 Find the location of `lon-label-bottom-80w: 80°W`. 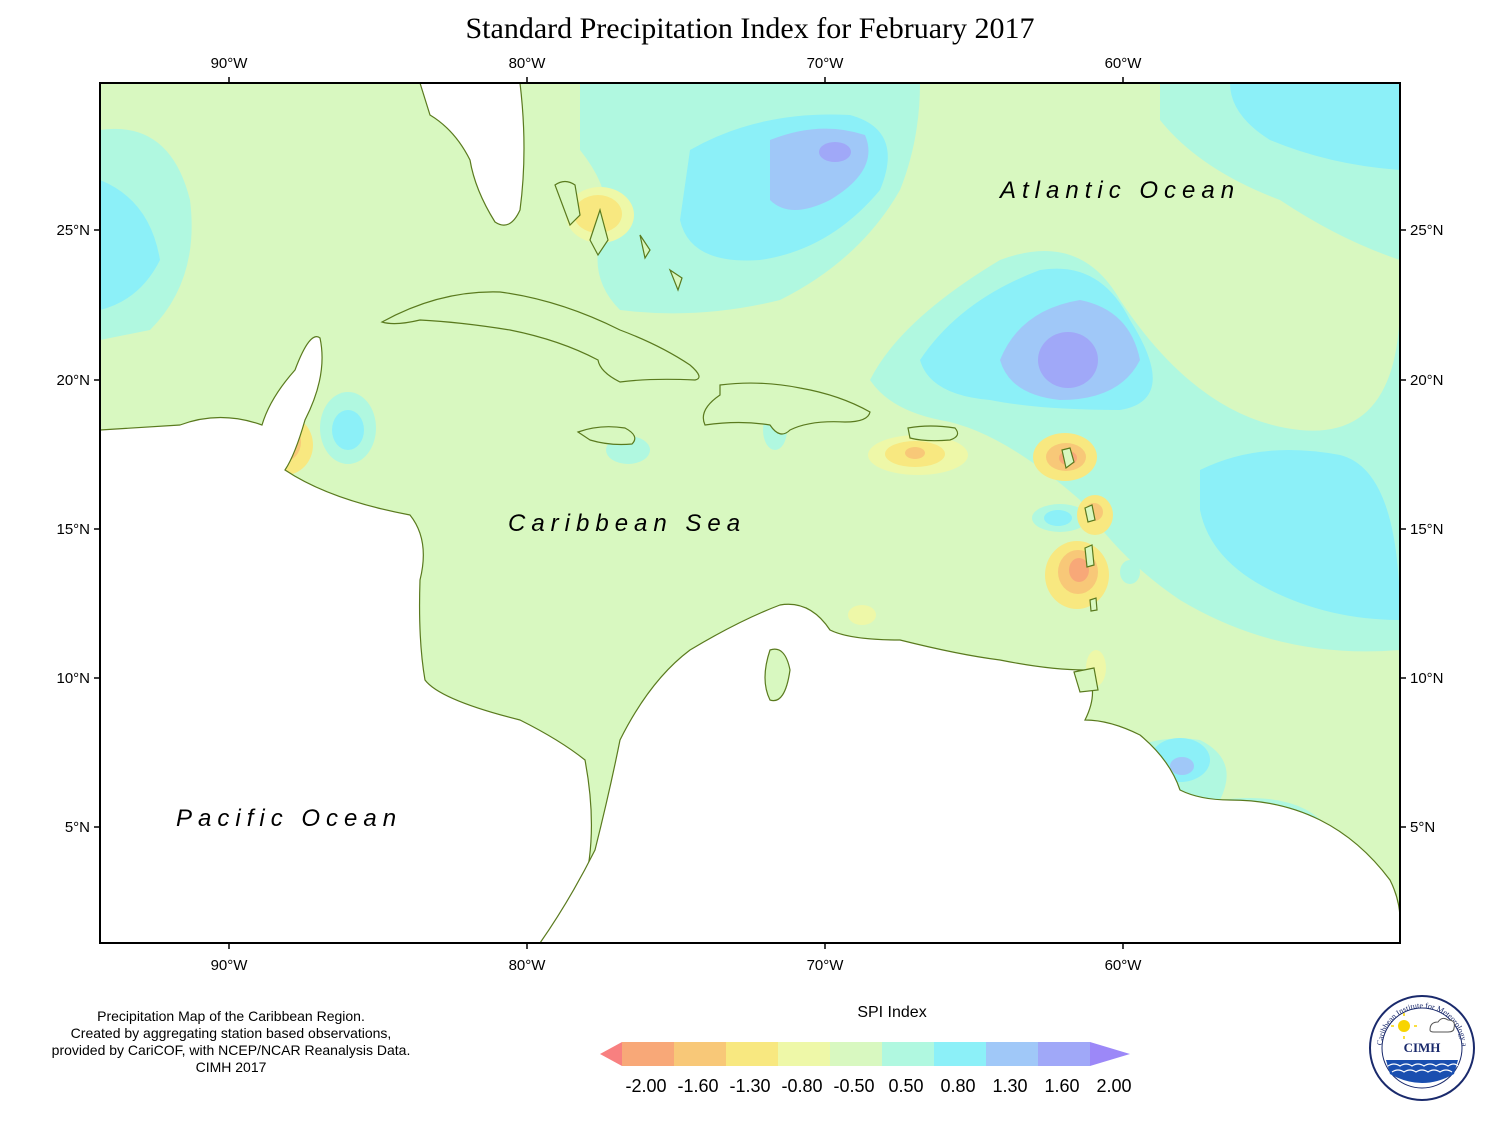

lon-label-bottom-80w: 80°W is located at coordinates (528, 965).